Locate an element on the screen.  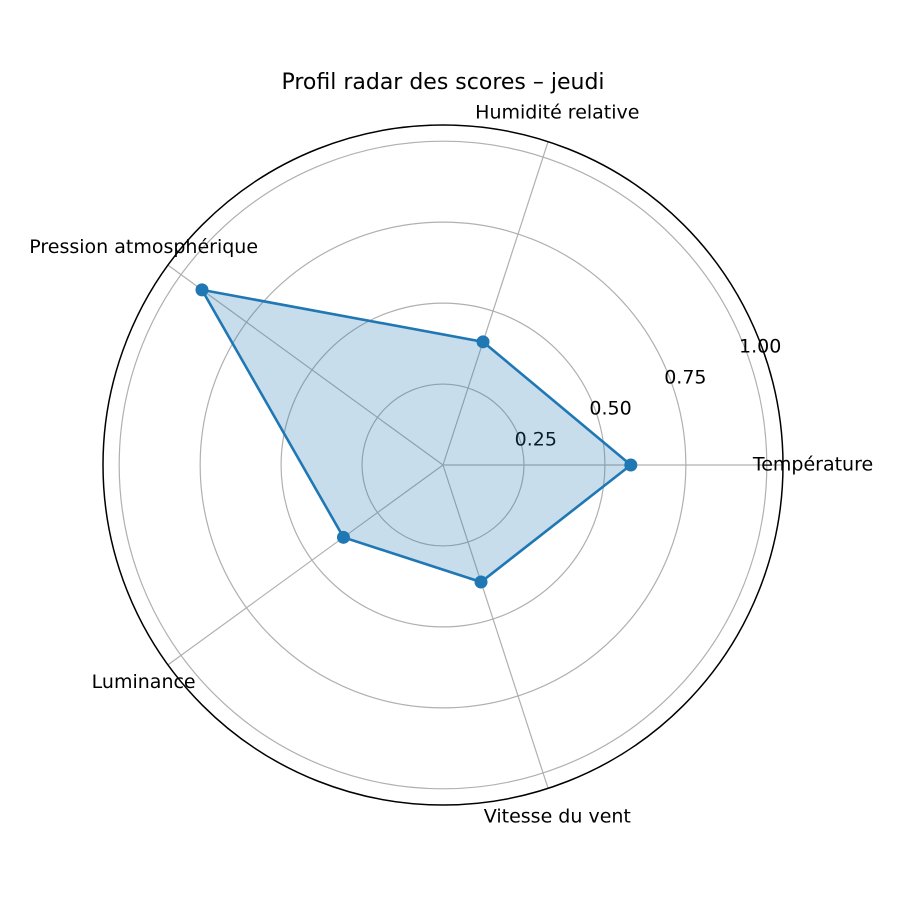
r-tick-label: 0.25 is located at coordinates (536, 440).